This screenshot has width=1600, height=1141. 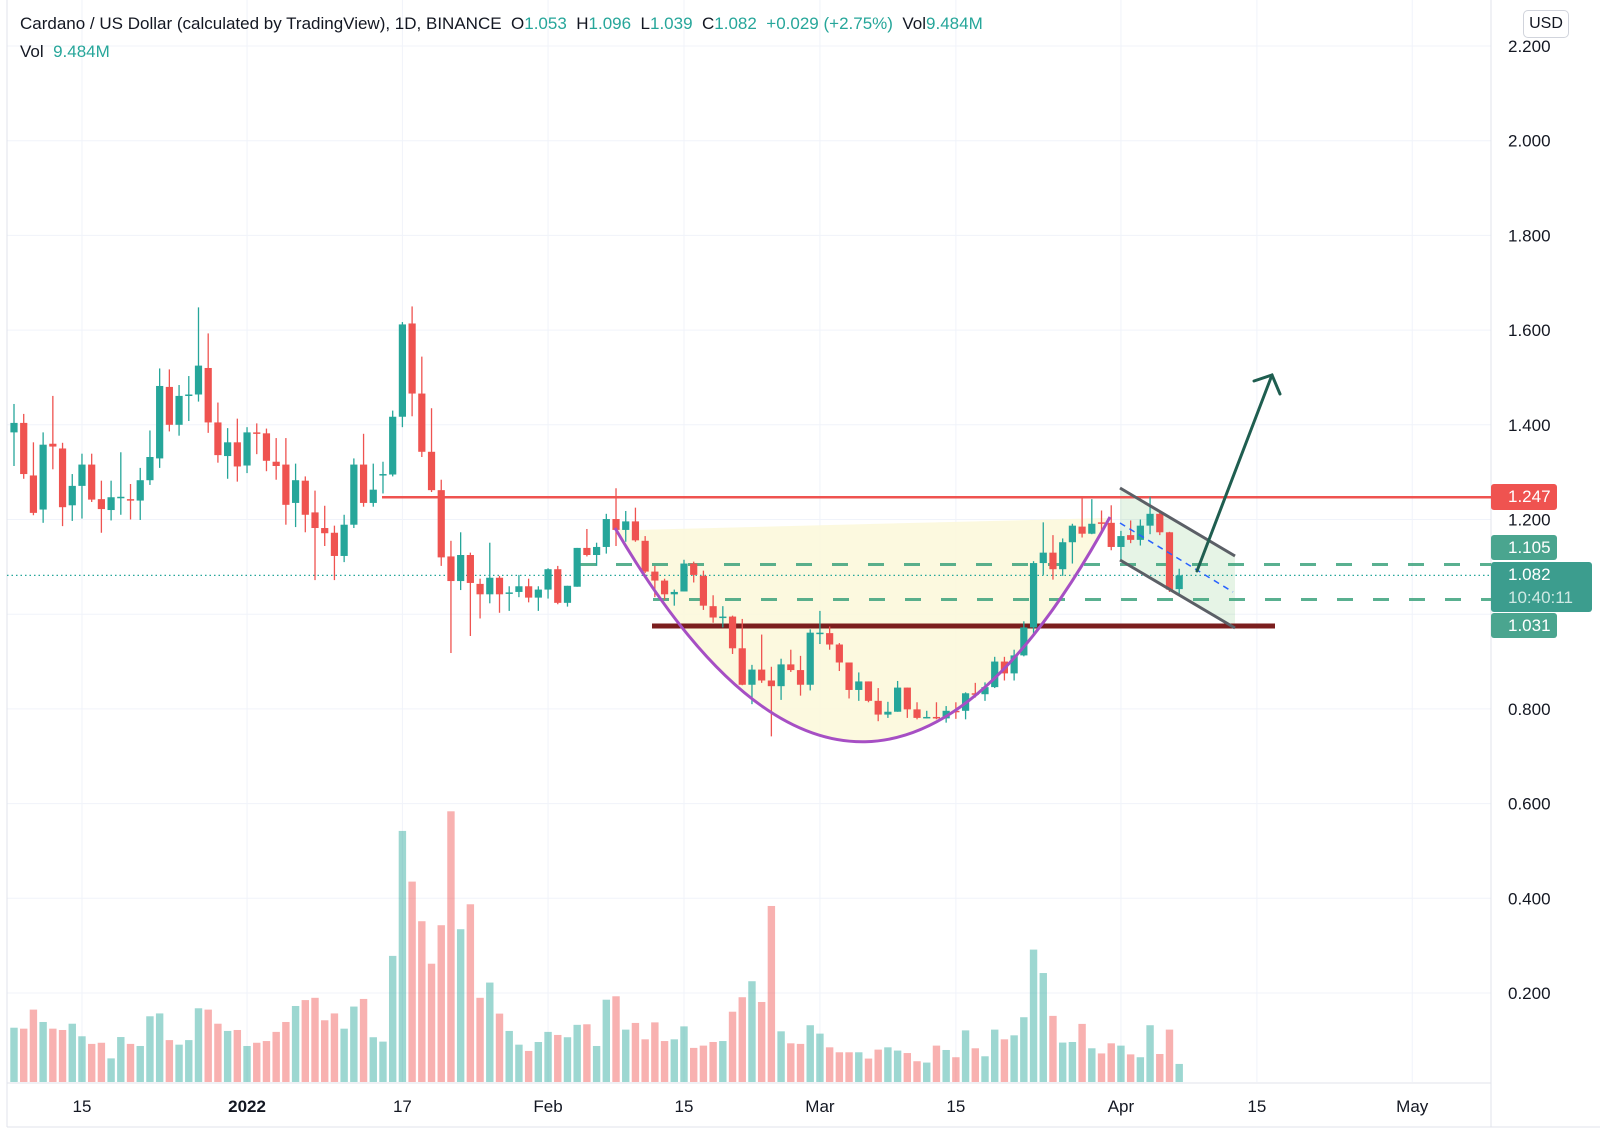 What do you see at coordinates (751, 1106) in the screenshot?
I see `time-axis: 15 2022 17 Feb 15 Mar 15 Apr 15 May` at bounding box center [751, 1106].